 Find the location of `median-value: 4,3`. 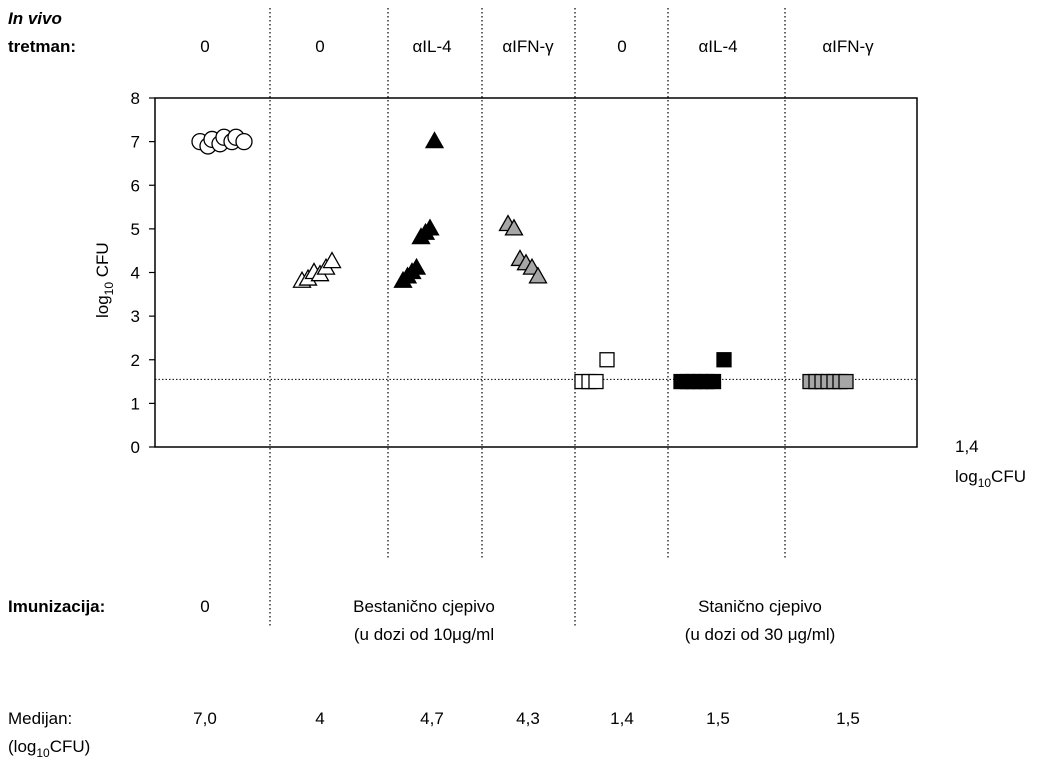

median-value: 4,3 is located at coordinates (528, 718).